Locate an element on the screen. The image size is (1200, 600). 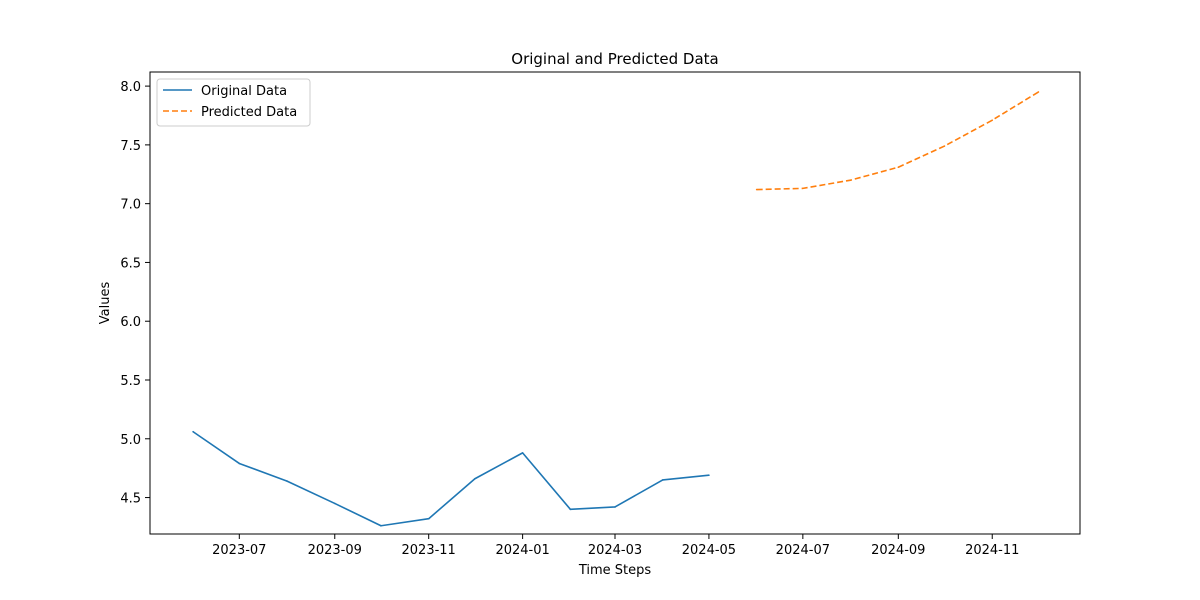
legend: Original Data Predicted Data is located at coordinates (233, 102).